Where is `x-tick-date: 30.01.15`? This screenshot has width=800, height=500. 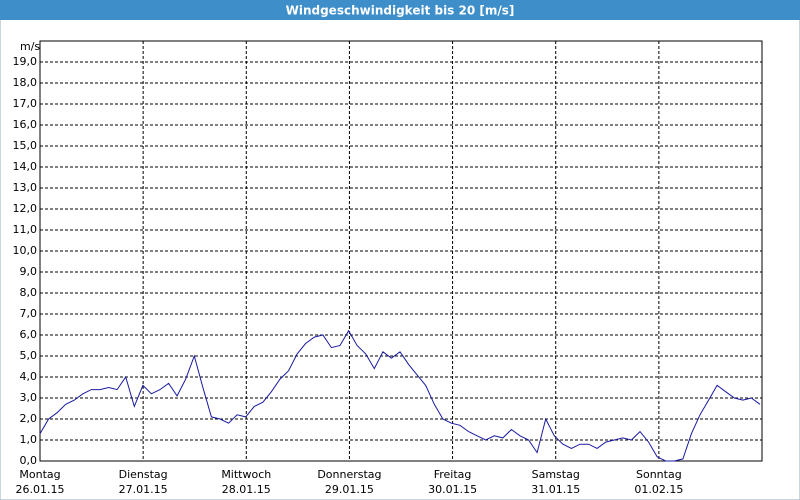
x-tick-date: 30.01.15 is located at coordinates (452, 489).